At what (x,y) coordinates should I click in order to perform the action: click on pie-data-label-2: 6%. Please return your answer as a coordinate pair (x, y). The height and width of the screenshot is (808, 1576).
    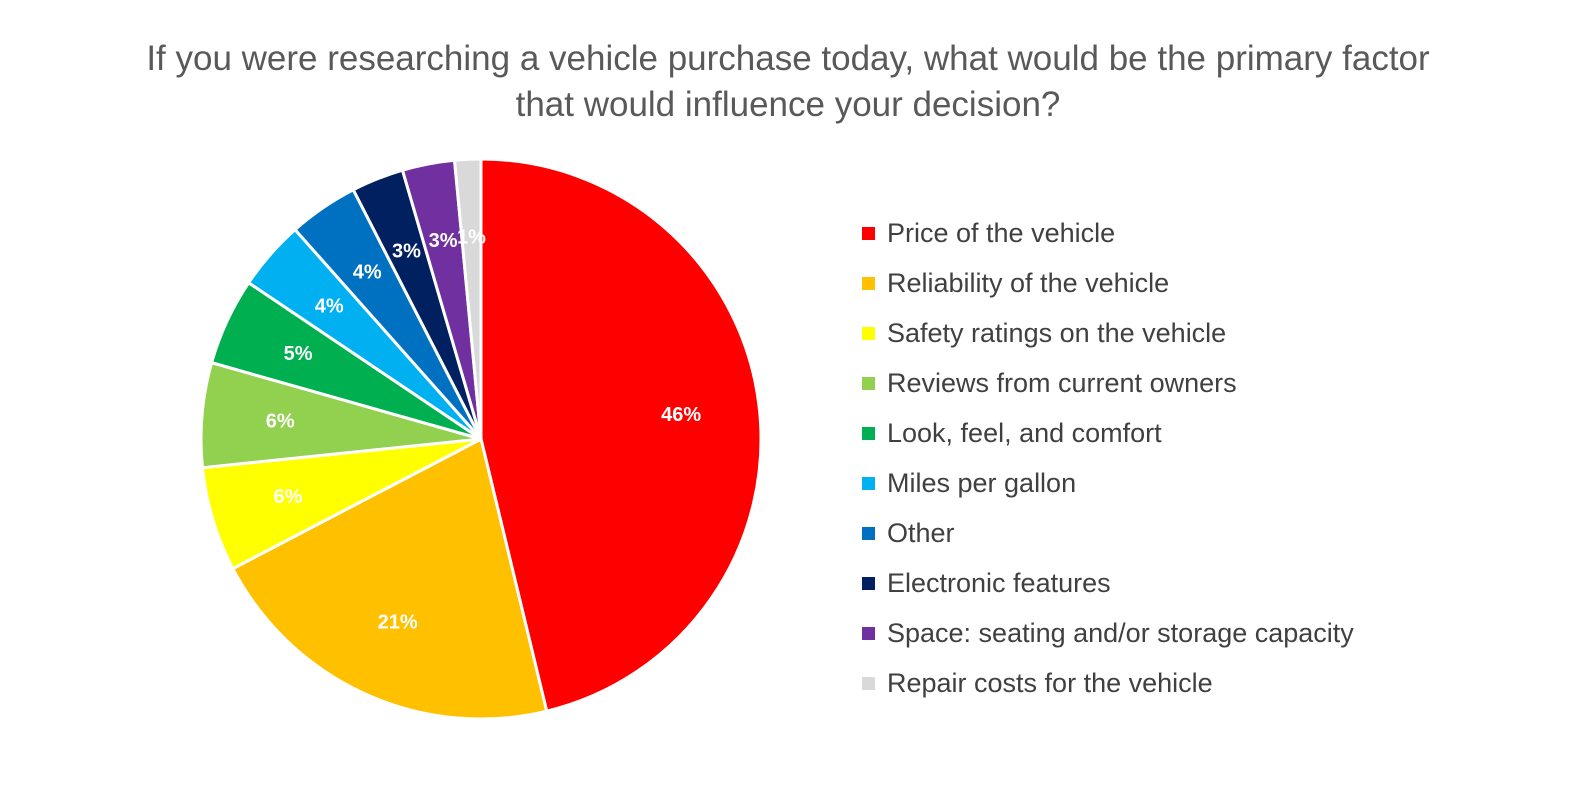
    Looking at the image, I should click on (287, 497).